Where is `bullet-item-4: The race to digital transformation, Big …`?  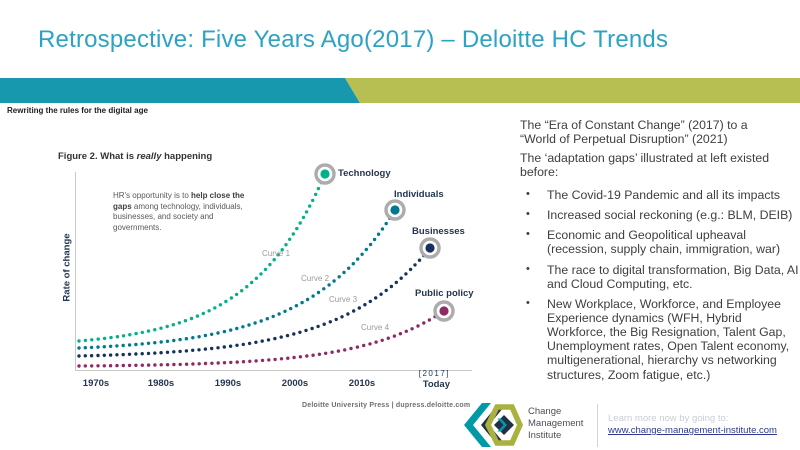 bullet-item-4: The race to digital transformation, Big … is located at coordinates (660, 277).